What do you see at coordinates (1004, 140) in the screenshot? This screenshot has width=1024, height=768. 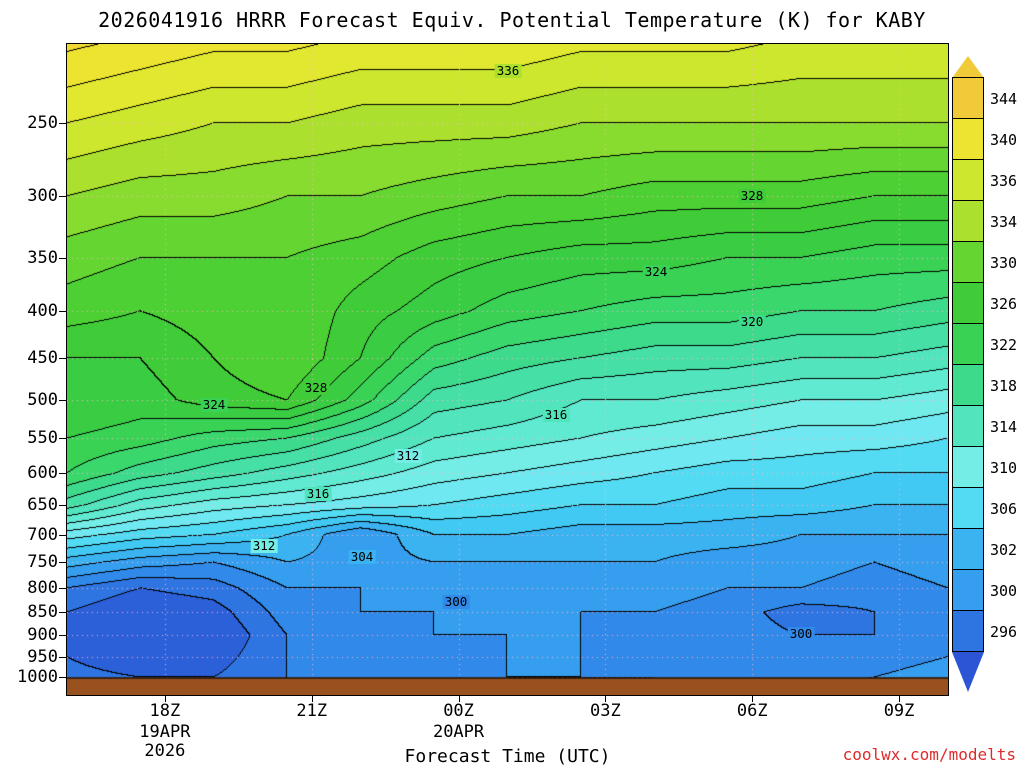 I see `colorbar-label: 340` at bounding box center [1004, 140].